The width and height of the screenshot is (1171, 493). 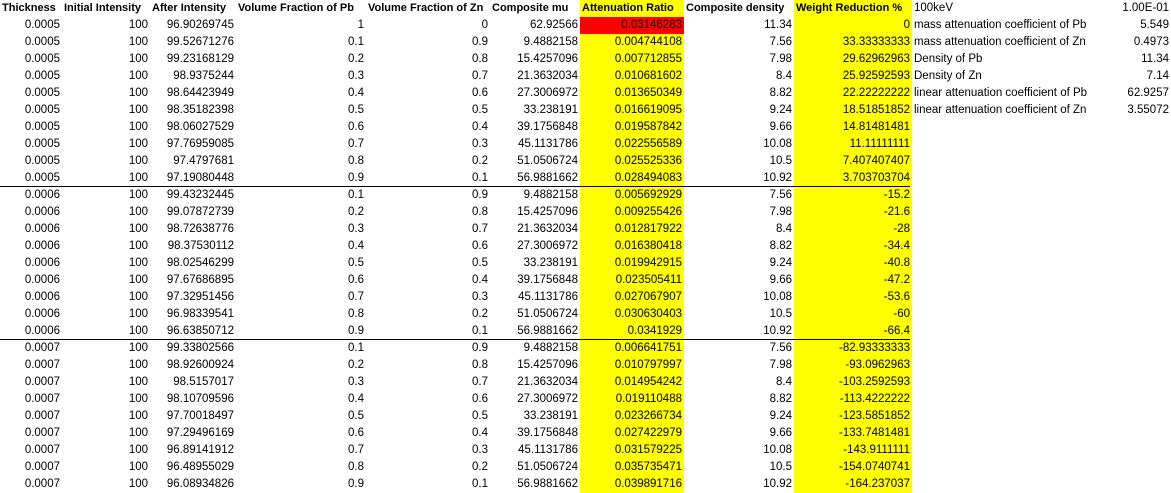 What do you see at coordinates (780, 433) in the screenshot?
I see `cell-composite-density: 9.66` at bounding box center [780, 433].